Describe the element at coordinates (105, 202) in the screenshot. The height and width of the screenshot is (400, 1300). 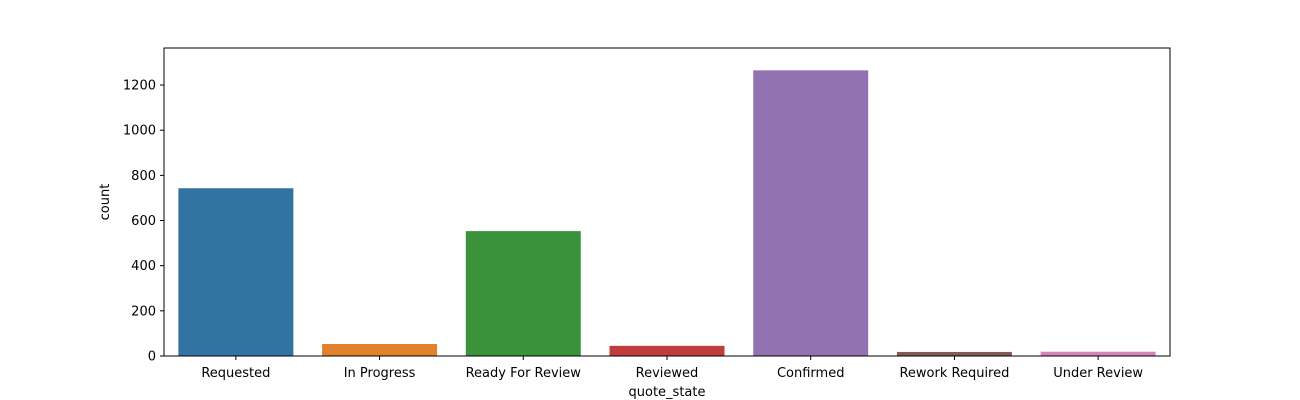
I see `y-axis-label: count` at that location.